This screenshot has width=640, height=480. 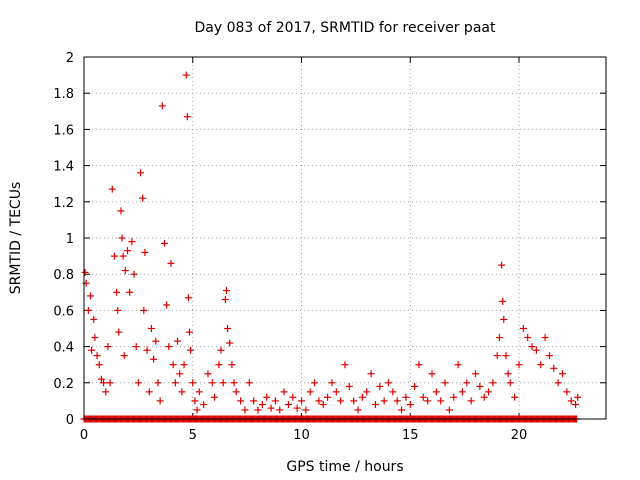 What do you see at coordinates (84, 435) in the screenshot?
I see `x-tick-label: 0` at bounding box center [84, 435].